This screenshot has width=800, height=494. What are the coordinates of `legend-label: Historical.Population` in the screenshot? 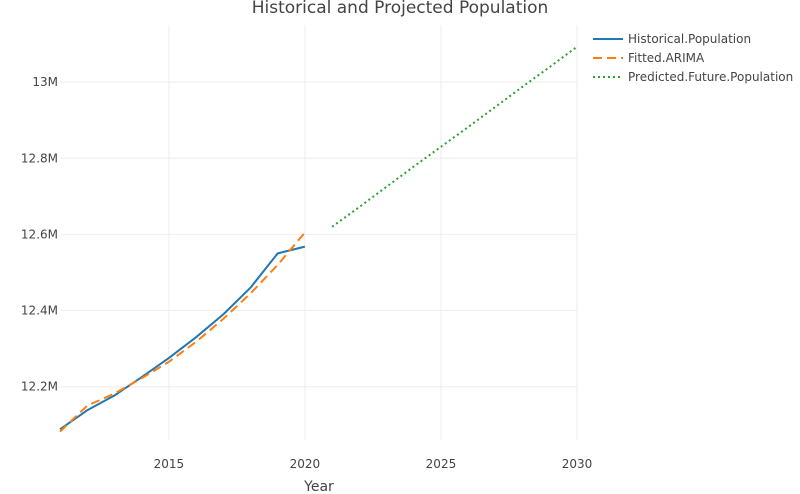 It's located at (689, 39).